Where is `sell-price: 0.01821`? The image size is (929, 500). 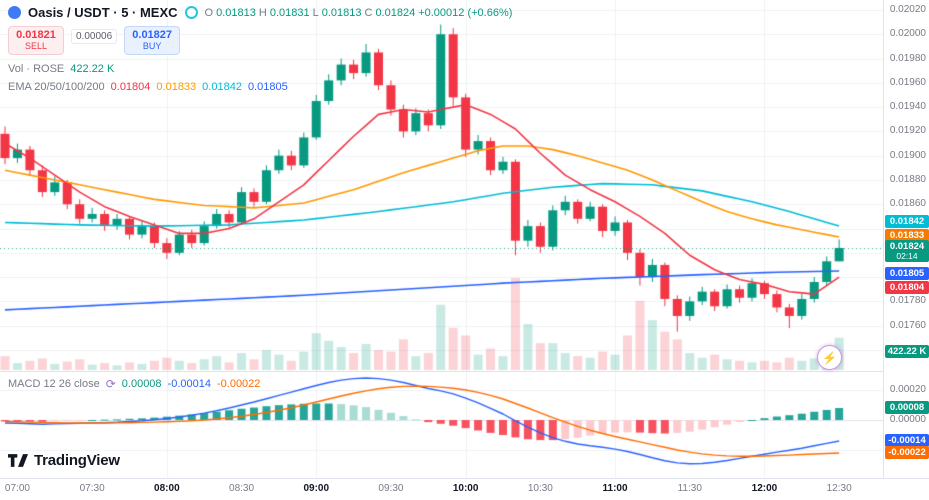
sell-price: 0.01821 is located at coordinates (36, 35).